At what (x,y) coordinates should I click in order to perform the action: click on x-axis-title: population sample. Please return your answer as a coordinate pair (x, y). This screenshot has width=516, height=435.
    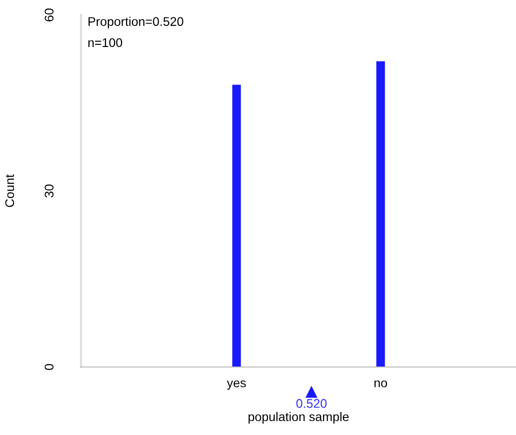
    Looking at the image, I should click on (298, 418).